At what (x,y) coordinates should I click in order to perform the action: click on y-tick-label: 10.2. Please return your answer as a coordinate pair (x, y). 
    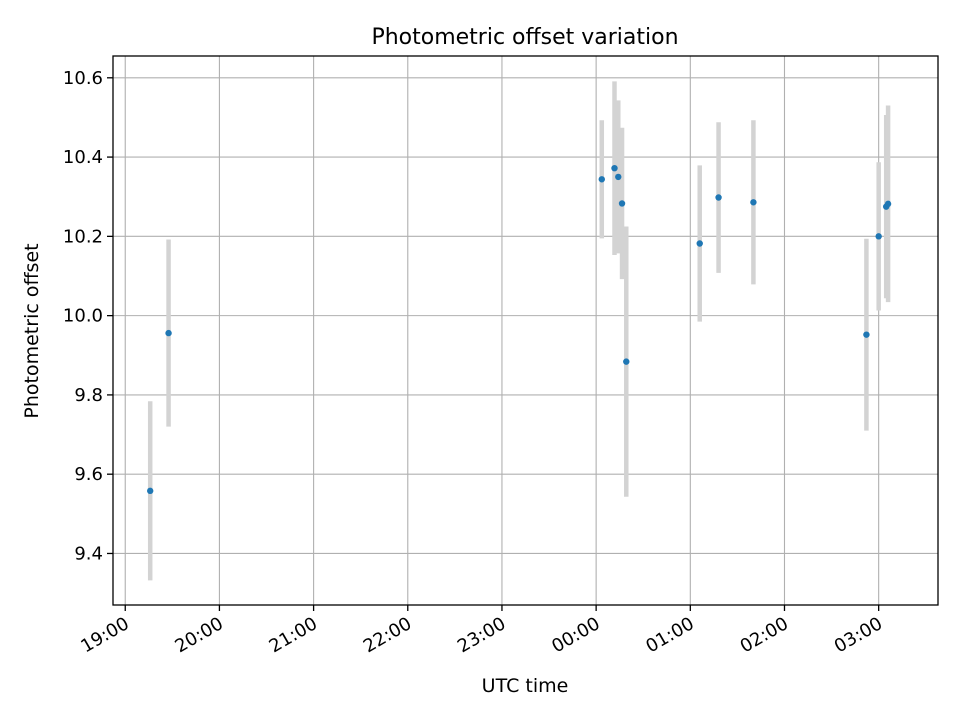
    Looking at the image, I should click on (83, 236).